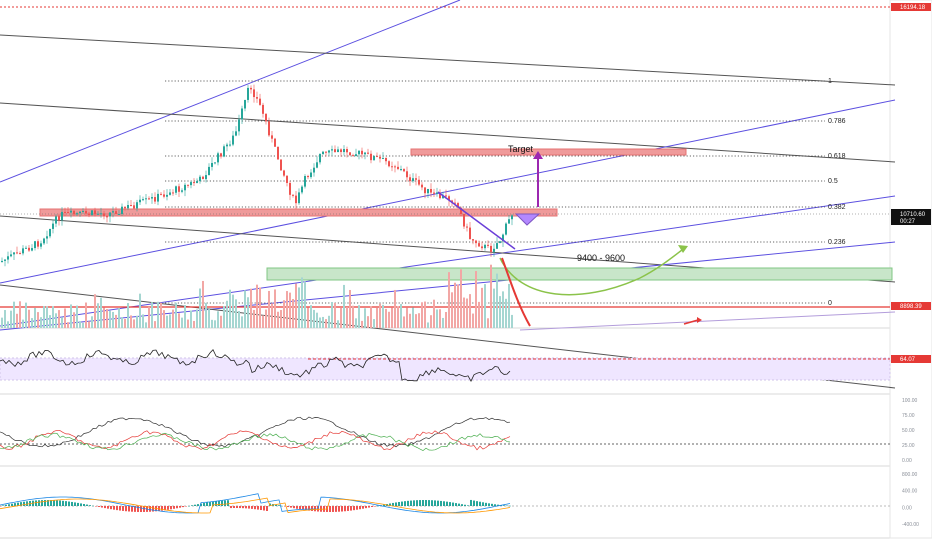 The height and width of the screenshot is (550, 932). I want to click on fib-label: 0.5, so click(833, 181).